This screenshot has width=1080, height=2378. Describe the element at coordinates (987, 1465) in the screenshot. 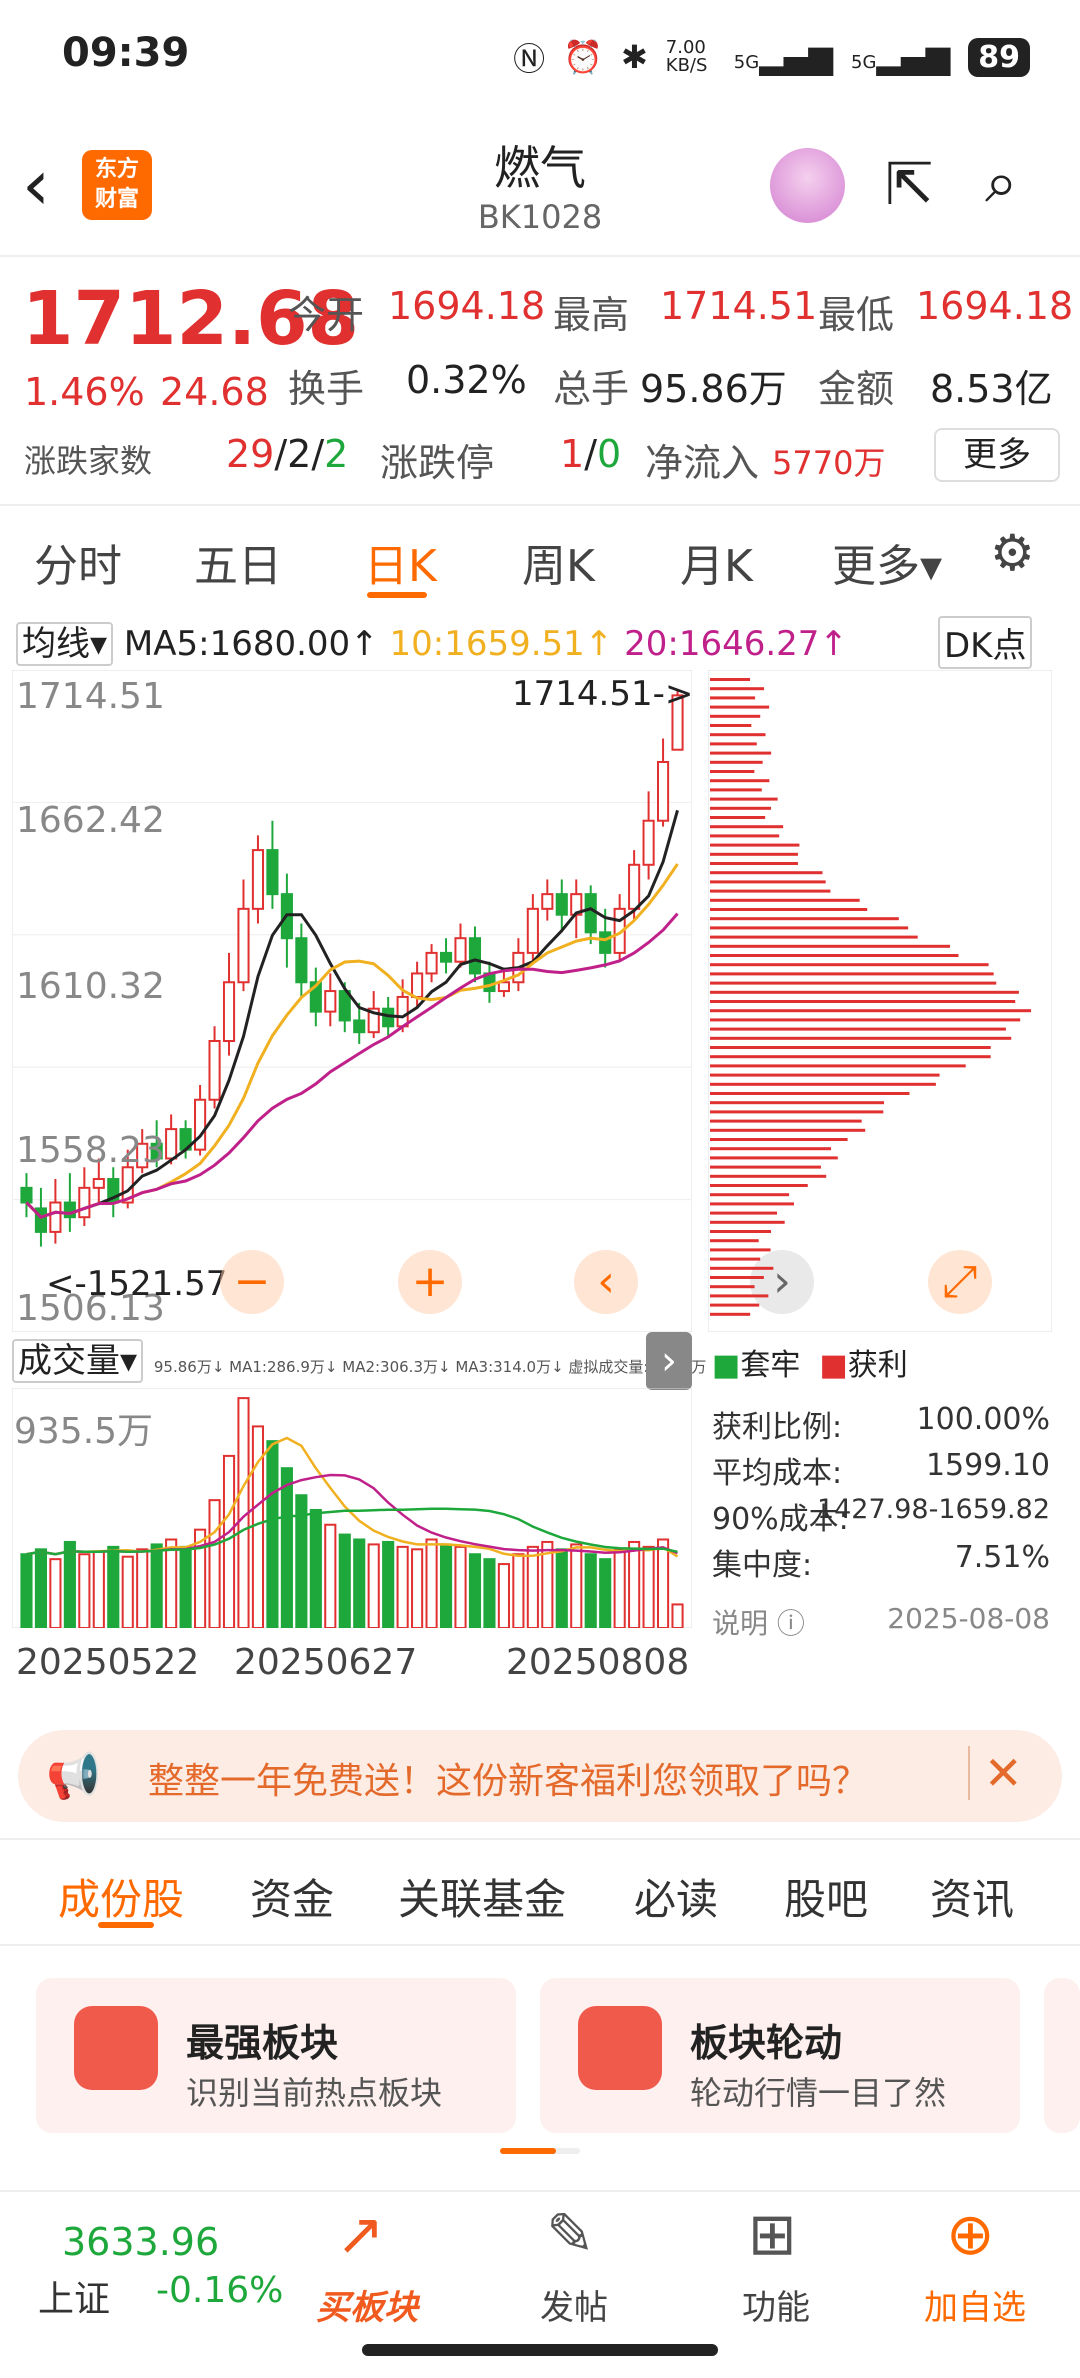

I see `avg-cost-value: 1599.10` at that location.